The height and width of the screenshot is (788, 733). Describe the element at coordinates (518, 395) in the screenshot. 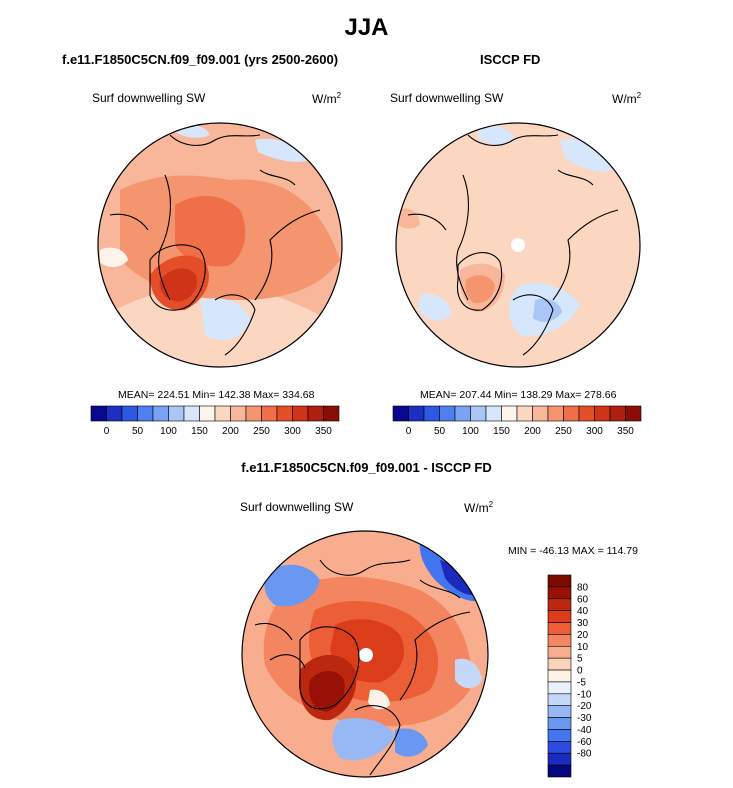

I see `obs-stats: MEAN= 207.44 Min= 138.29 Max= 278.66` at that location.